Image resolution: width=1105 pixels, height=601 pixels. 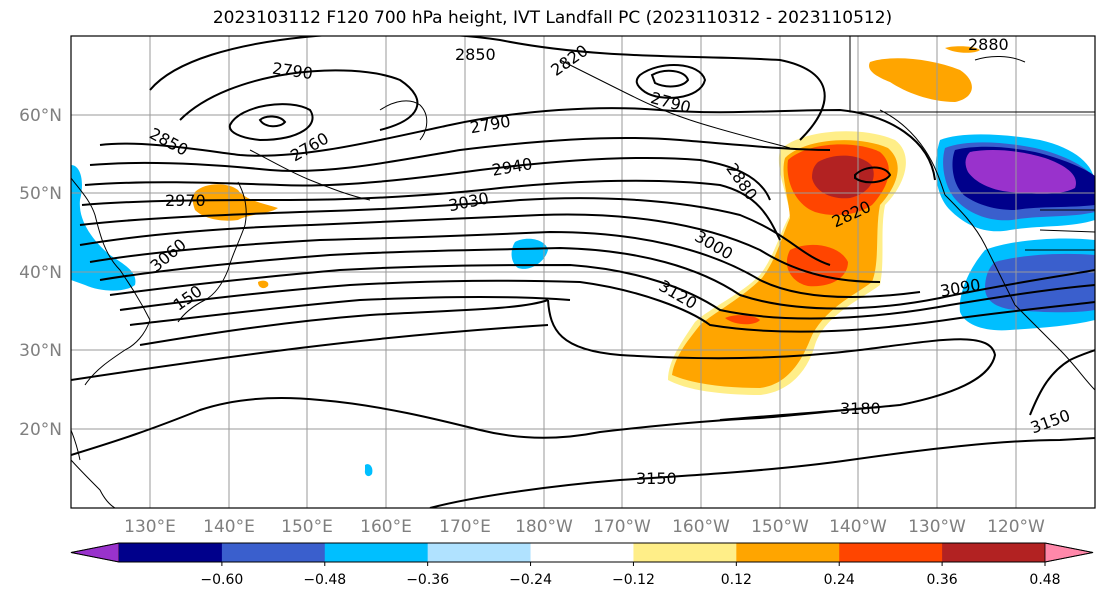 I want to click on lon-tick-label: 140°W, so click(x=858, y=527).